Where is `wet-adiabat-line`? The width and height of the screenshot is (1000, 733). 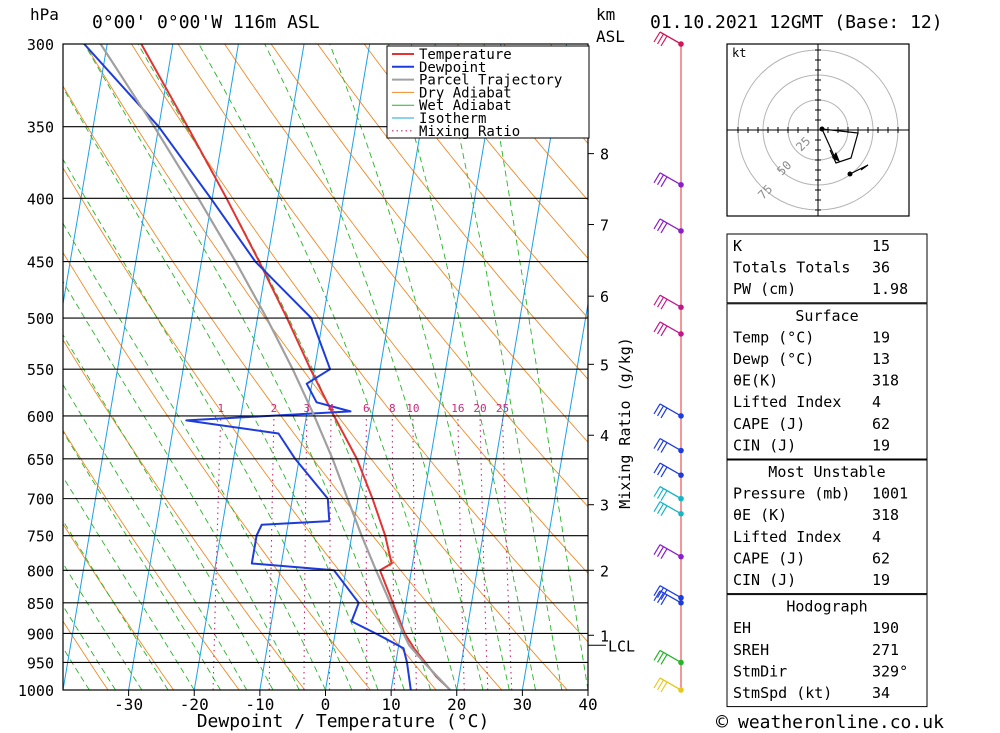 wet-adiabat-line is located at coordinates (462, 367).